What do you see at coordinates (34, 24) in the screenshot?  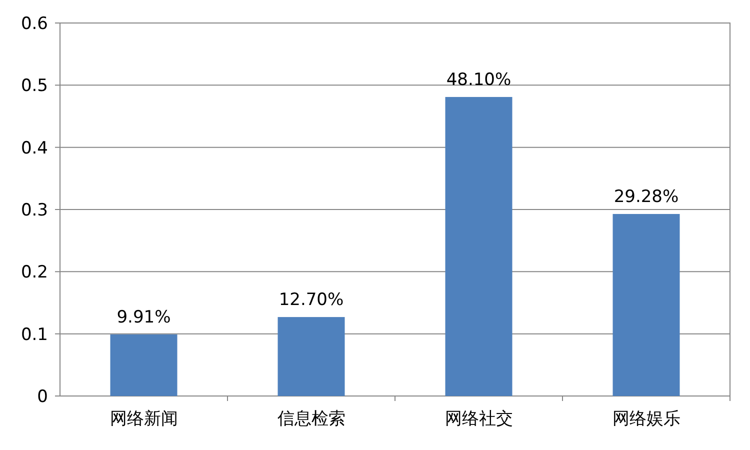 I see `yticks[6]: 0.6` at bounding box center [34, 24].